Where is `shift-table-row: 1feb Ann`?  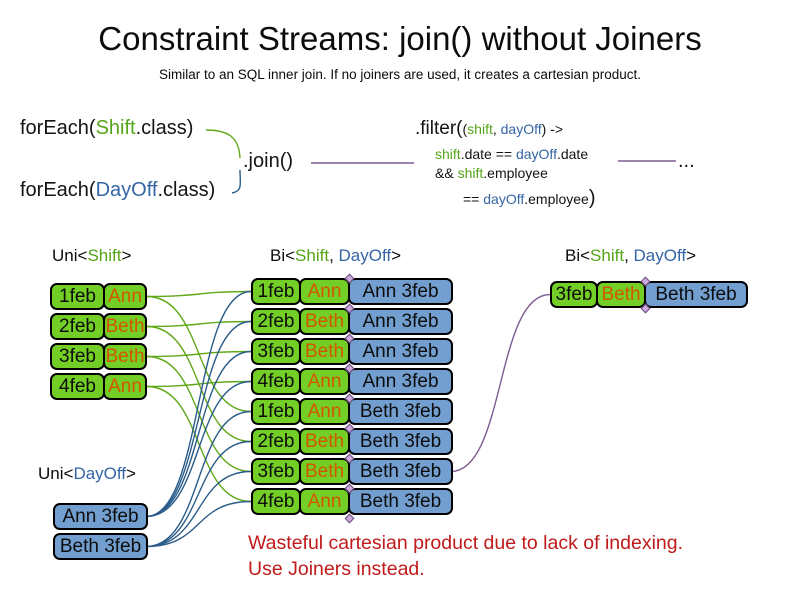 shift-table-row: 1feb Ann is located at coordinates (98, 296).